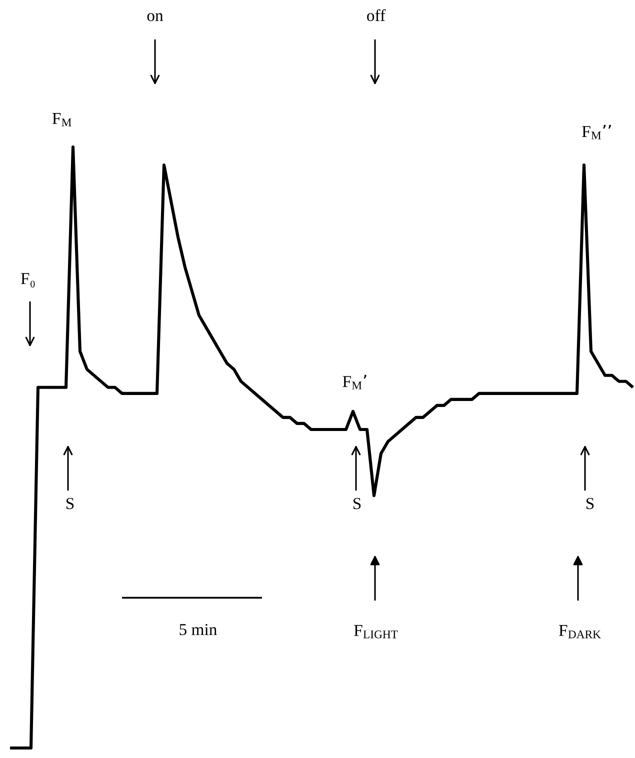 This screenshot has height=758, width=635. I want to click on annotation: F$_{DARK}$, so click(579, 631).